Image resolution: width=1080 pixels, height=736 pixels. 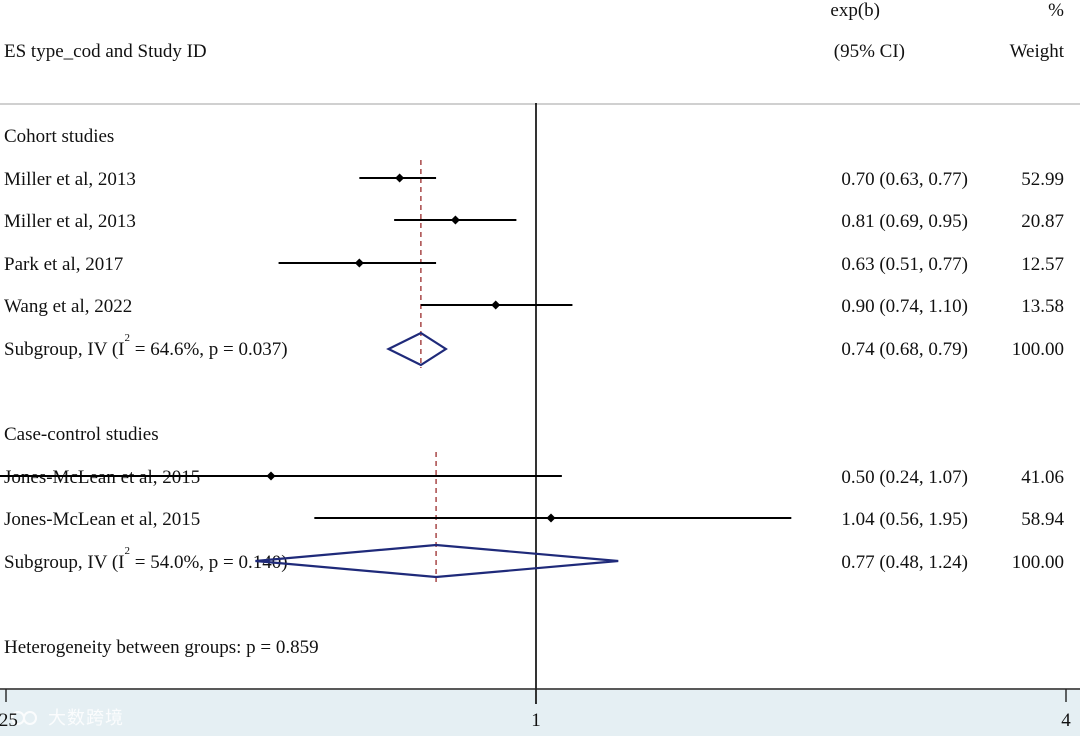 What do you see at coordinates (24, 718) in the screenshot?
I see `watermark-logo-icon` at bounding box center [24, 718].